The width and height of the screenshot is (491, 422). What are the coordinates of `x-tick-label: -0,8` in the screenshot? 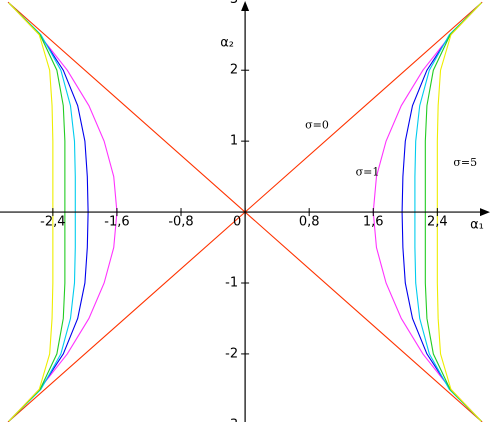 It's located at (180, 222).